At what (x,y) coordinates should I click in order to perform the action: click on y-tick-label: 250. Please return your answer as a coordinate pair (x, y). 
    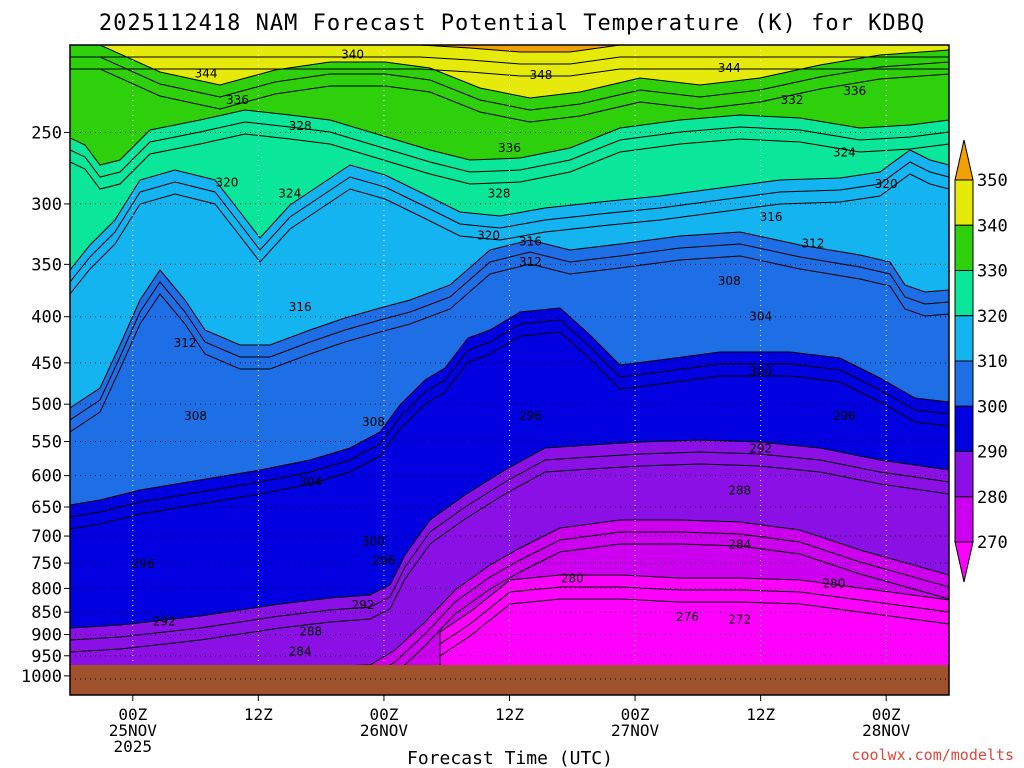
    Looking at the image, I should click on (46, 133).